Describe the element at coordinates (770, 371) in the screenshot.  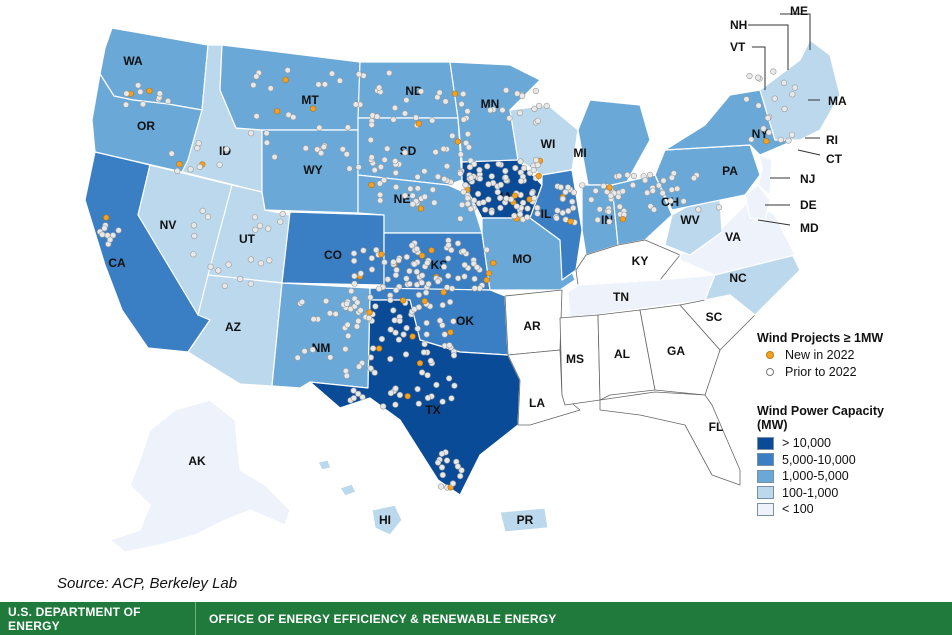
I see `prior-project-dot-icon` at that location.